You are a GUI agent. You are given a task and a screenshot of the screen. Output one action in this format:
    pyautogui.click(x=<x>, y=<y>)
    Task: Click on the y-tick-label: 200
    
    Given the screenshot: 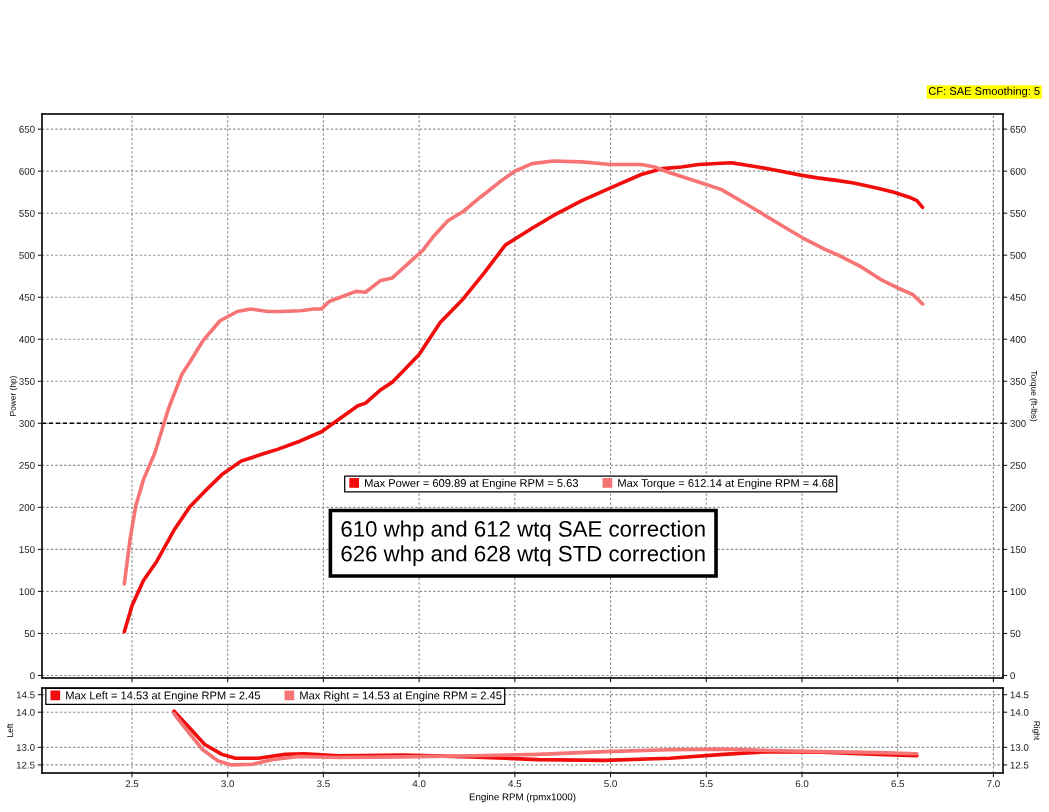 What is the action you would take?
    pyautogui.click(x=27, y=507)
    